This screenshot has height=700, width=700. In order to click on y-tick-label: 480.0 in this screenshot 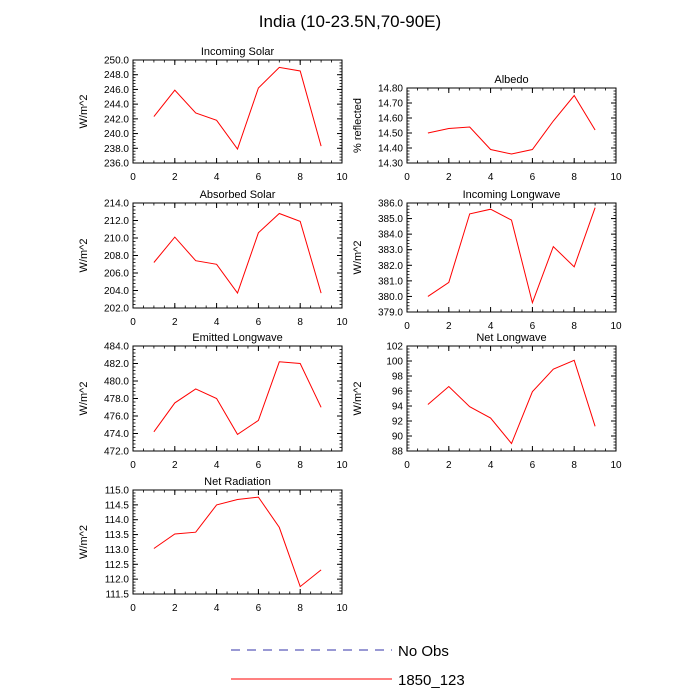, I will do `click(116, 382)`.